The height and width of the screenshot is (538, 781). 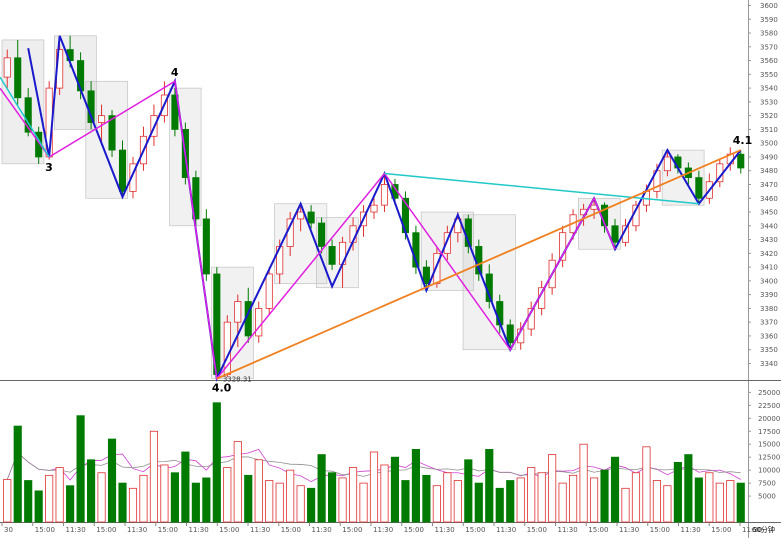 I want to click on period-label: 60分钟, so click(x=763, y=529).